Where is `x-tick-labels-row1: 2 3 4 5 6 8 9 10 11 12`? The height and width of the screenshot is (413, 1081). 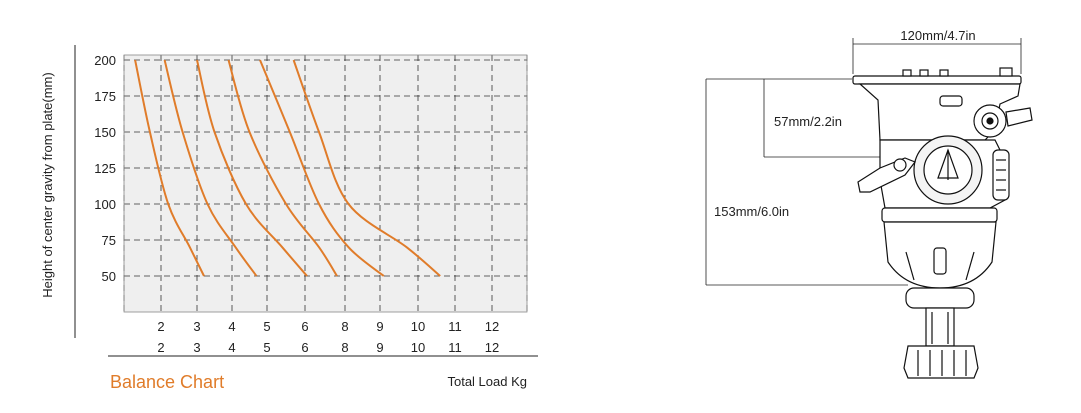
x-tick-labels-row1: 2 3 4 5 6 8 9 10 11 12 is located at coordinates (328, 326).